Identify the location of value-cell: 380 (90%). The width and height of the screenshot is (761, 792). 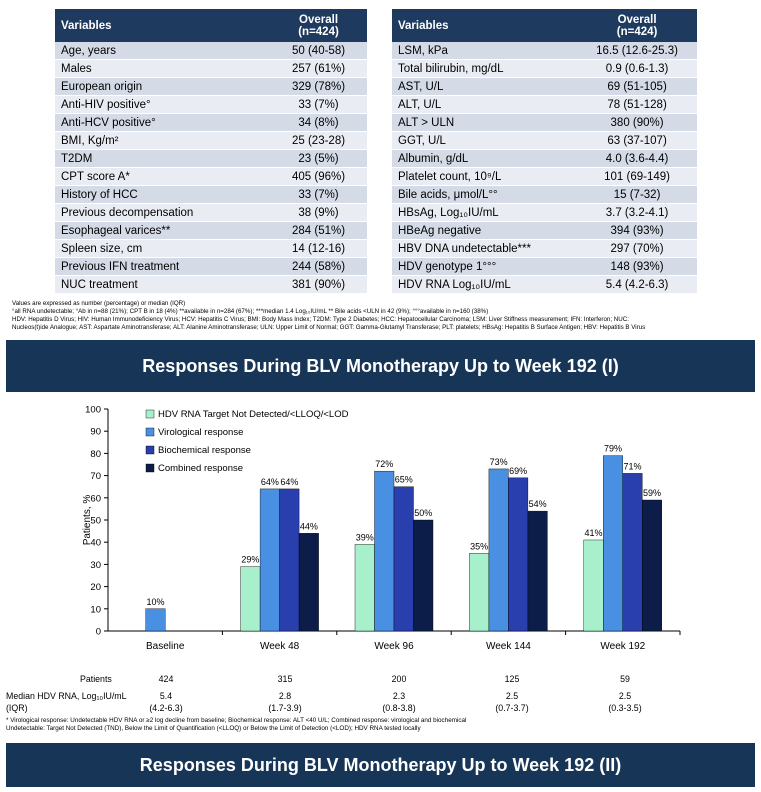
(637, 122).